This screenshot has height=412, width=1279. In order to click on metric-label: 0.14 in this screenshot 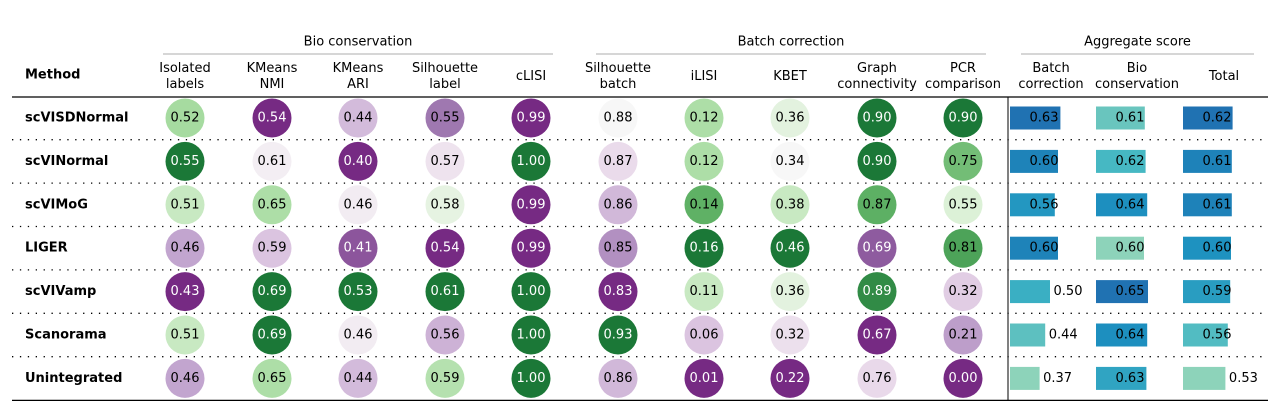, I will do `click(704, 204)`.